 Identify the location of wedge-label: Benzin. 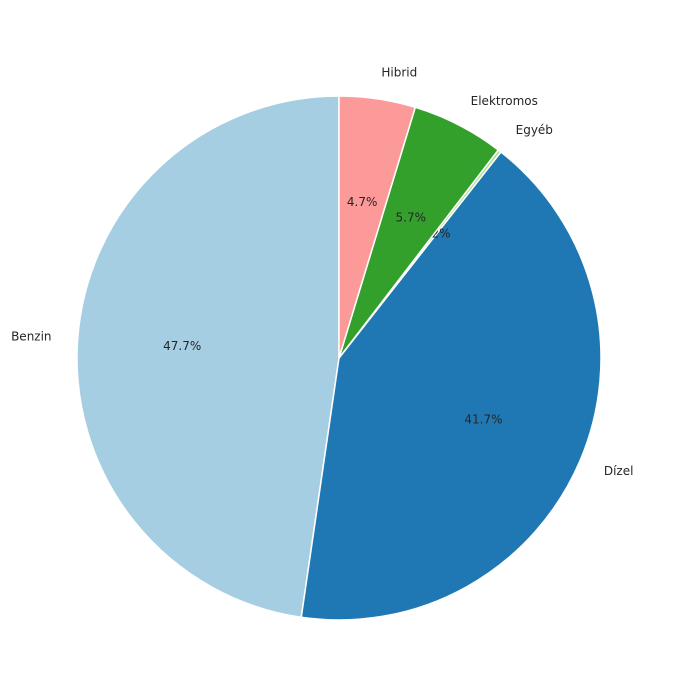
(31, 337).